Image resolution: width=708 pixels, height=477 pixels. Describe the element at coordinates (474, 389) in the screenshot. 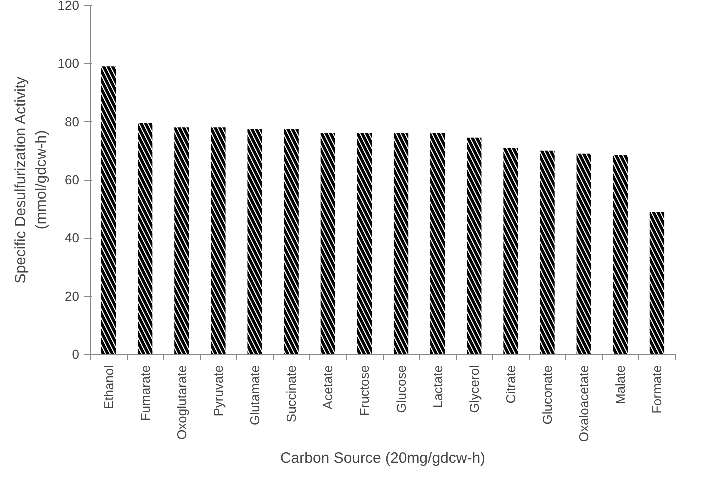

I see `x-tick-label: Glycerol` at that location.